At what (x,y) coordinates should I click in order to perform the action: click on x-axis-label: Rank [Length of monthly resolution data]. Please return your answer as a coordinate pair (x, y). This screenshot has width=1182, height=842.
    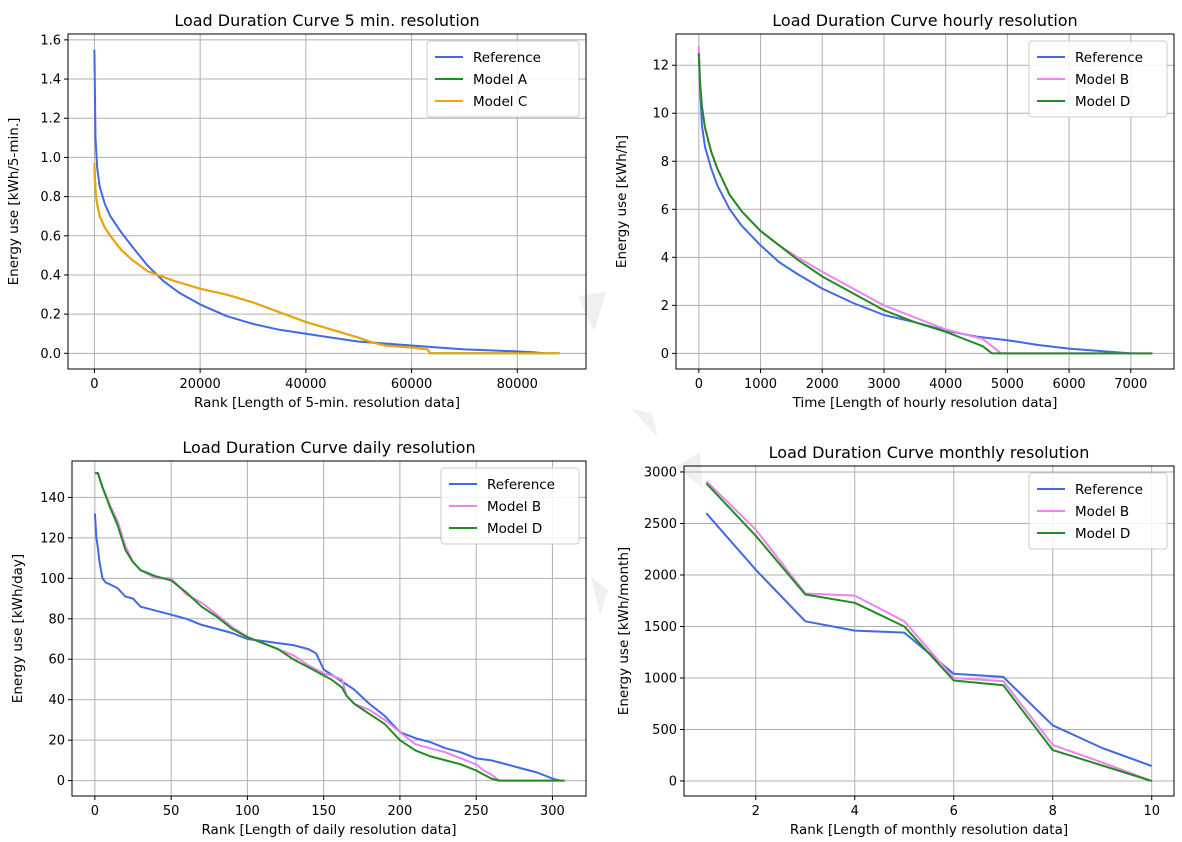
    Looking at the image, I should click on (929, 830).